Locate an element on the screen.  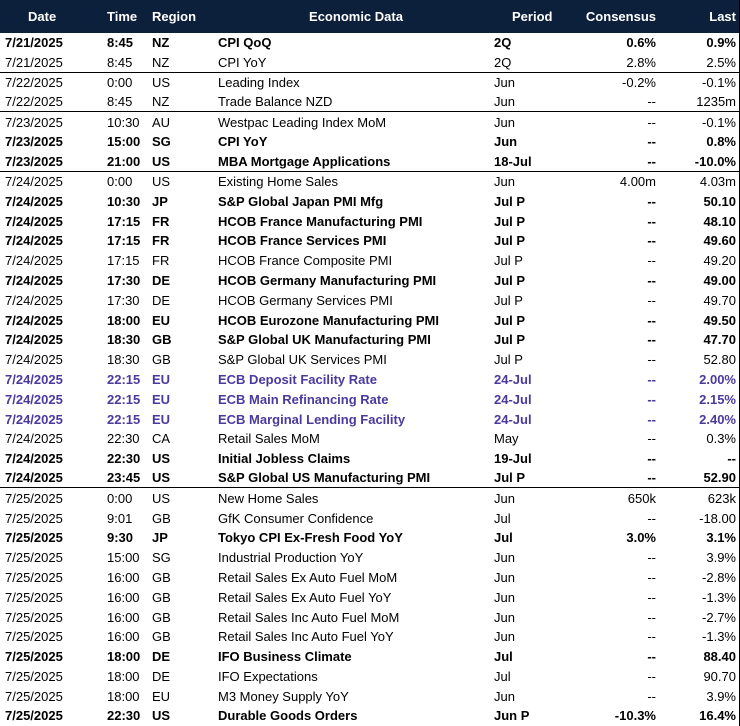
cell-last: 52.90 is located at coordinates (719, 478).